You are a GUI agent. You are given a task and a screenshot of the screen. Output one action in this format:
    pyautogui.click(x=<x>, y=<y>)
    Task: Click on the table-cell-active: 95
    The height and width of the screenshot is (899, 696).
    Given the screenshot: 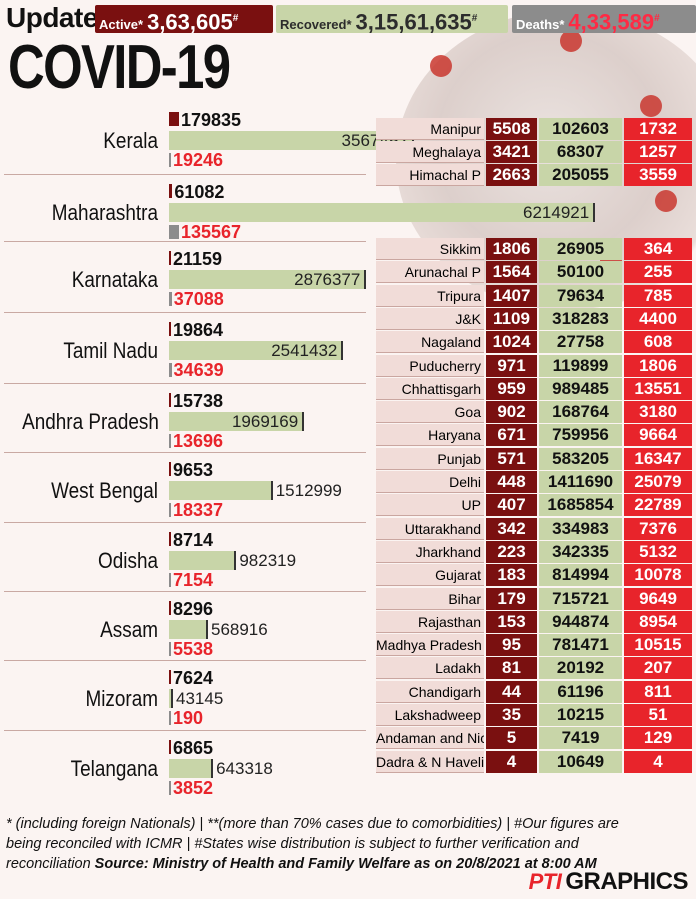 What is the action you would take?
    pyautogui.click(x=511, y=645)
    